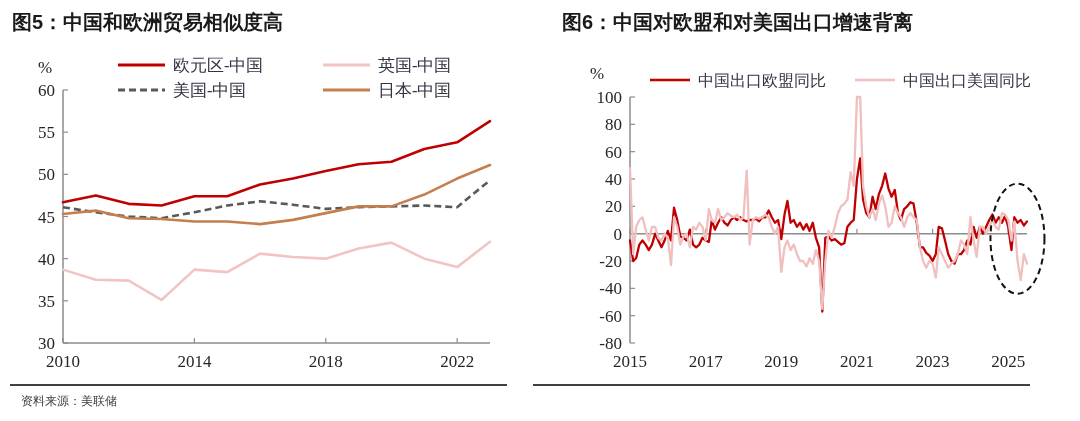  Describe the element at coordinates (194, 361) in the screenshot. I see `x-tick-label: 2014` at that location.